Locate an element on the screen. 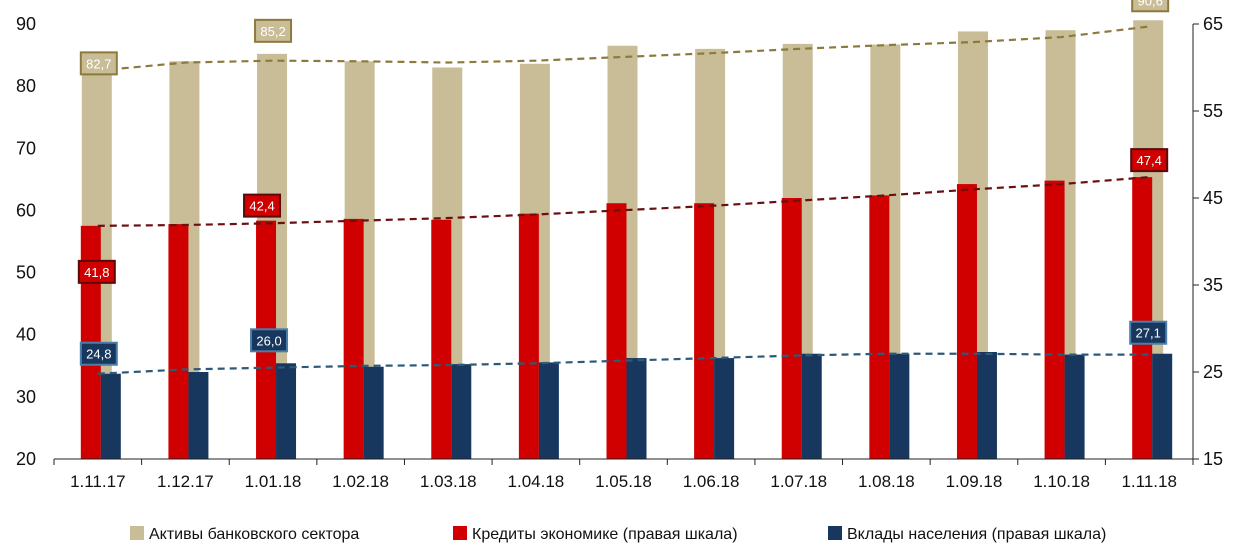 Image resolution: width=1238 pixels, height=554 pixels. legend-label: Кредиты экономике (правая шкала) is located at coordinates (605, 534).